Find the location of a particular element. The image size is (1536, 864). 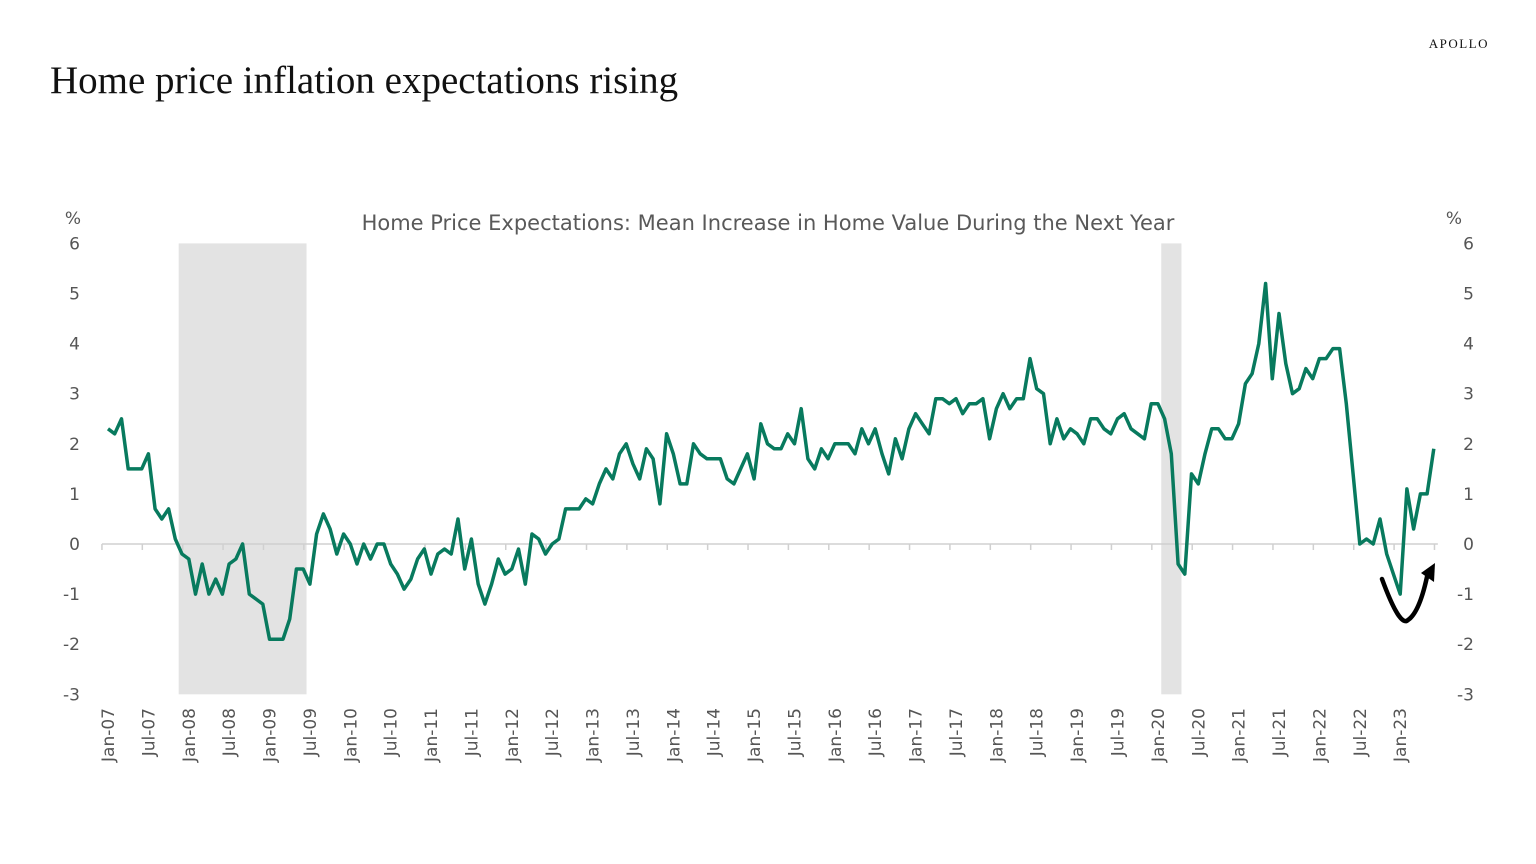

x-tick-label: Jul-19 is located at coordinates (1119, 732).